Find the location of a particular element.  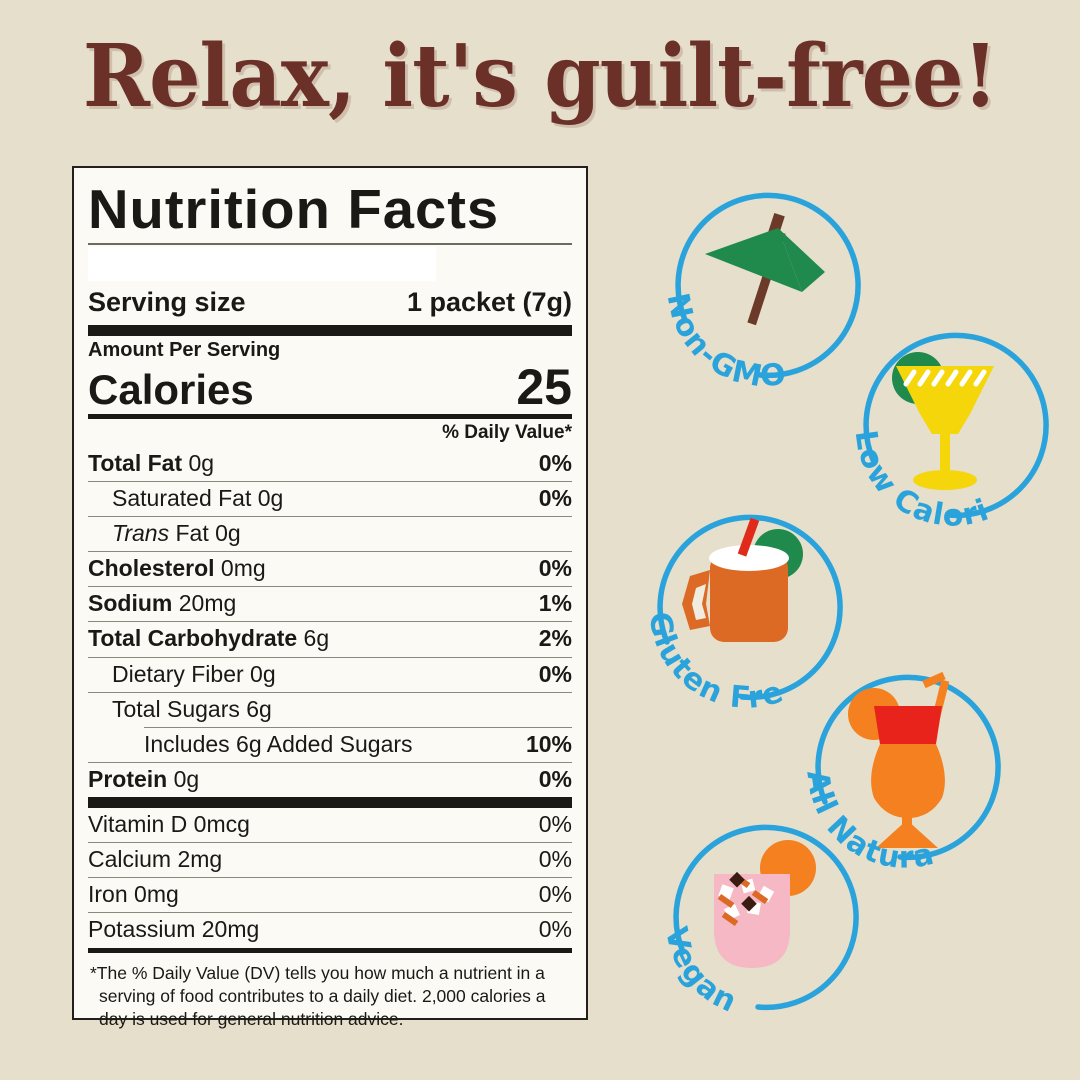

nutrient-name: Saturated Fat 0g is located at coordinates (198, 497).